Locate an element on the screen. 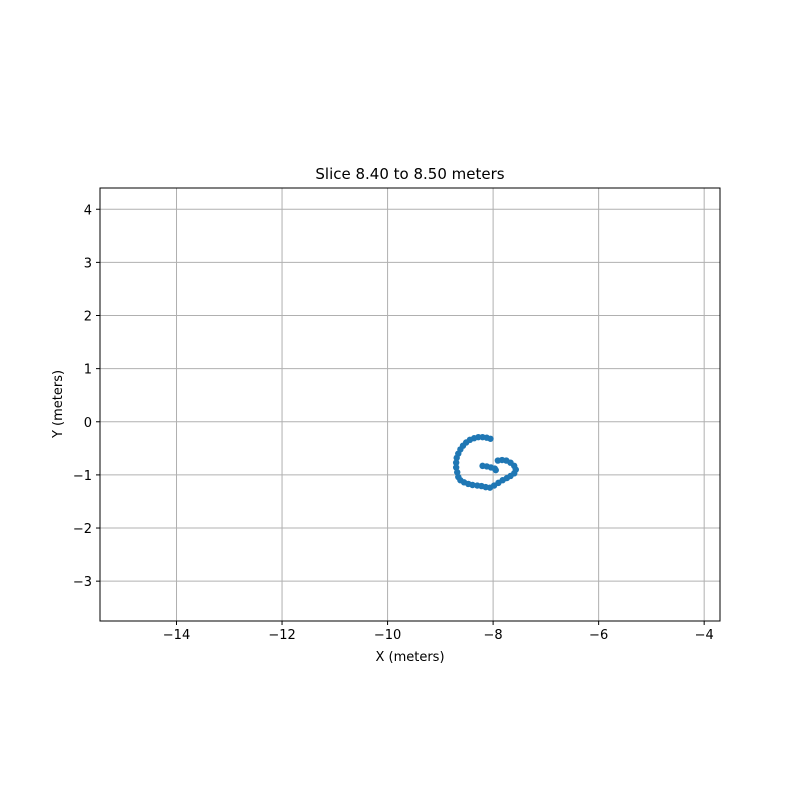 The height and width of the screenshot is (800, 800). chart-title: Slice 8.40 to 8.50 meters is located at coordinates (409, 174).